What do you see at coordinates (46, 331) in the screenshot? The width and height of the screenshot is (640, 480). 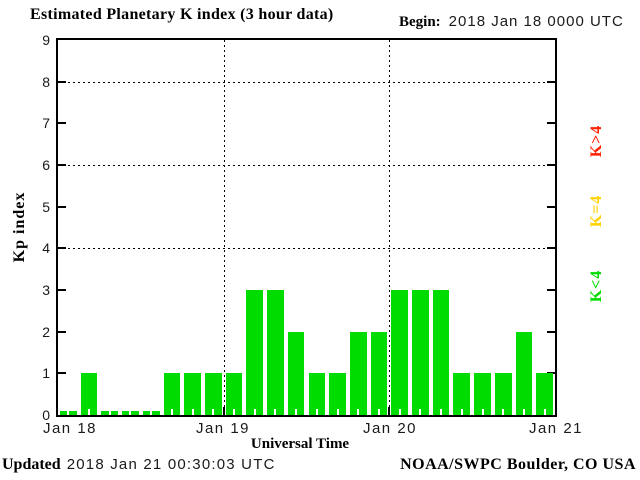 I see `y-tick-label: 2` at bounding box center [46, 331].